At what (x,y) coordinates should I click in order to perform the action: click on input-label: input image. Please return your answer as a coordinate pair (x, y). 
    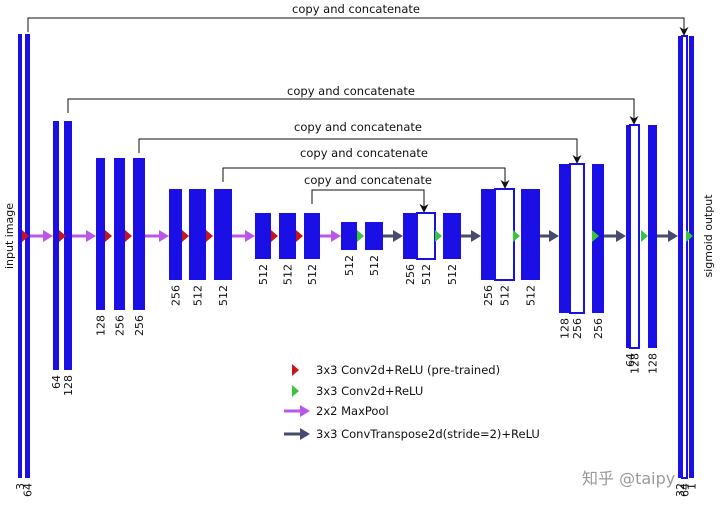
    Looking at the image, I should click on (9, 236).